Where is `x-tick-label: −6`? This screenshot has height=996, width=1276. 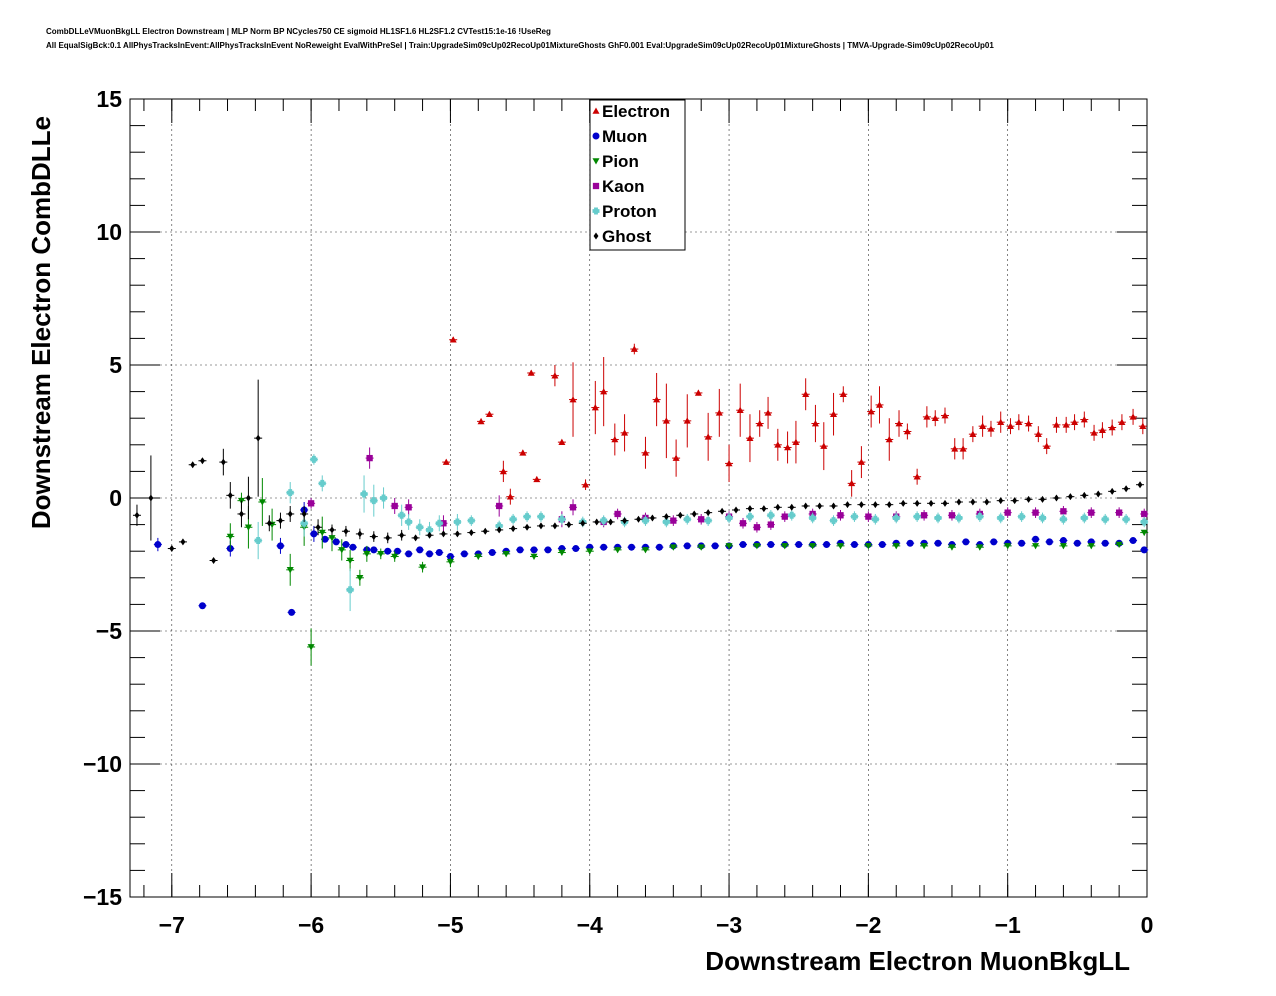 x-tick-label: −6 is located at coordinates (311, 925).